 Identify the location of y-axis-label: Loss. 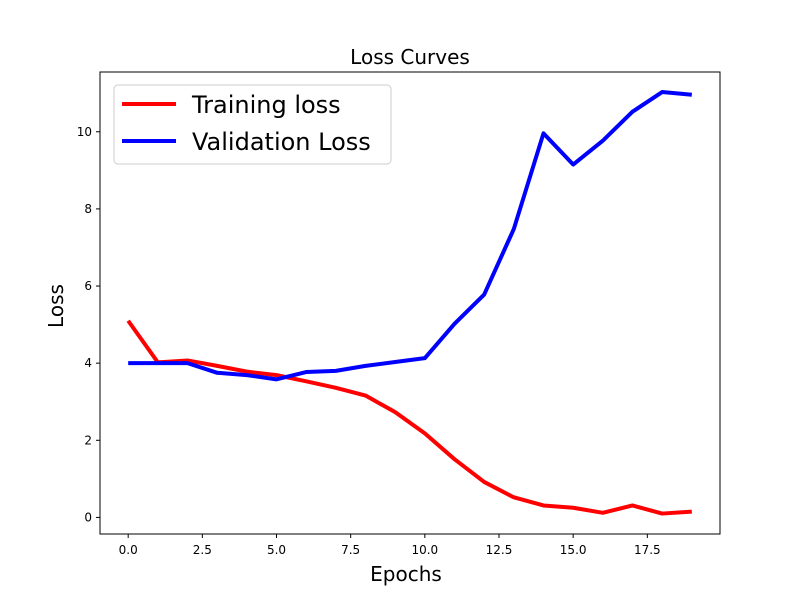
(56, 306).